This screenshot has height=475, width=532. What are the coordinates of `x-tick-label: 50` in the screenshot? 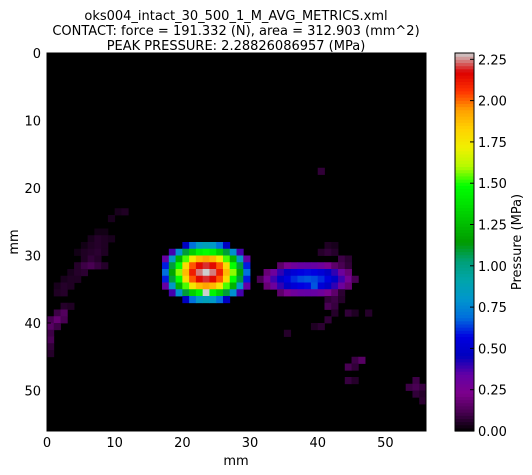 It's located at (385, 443).